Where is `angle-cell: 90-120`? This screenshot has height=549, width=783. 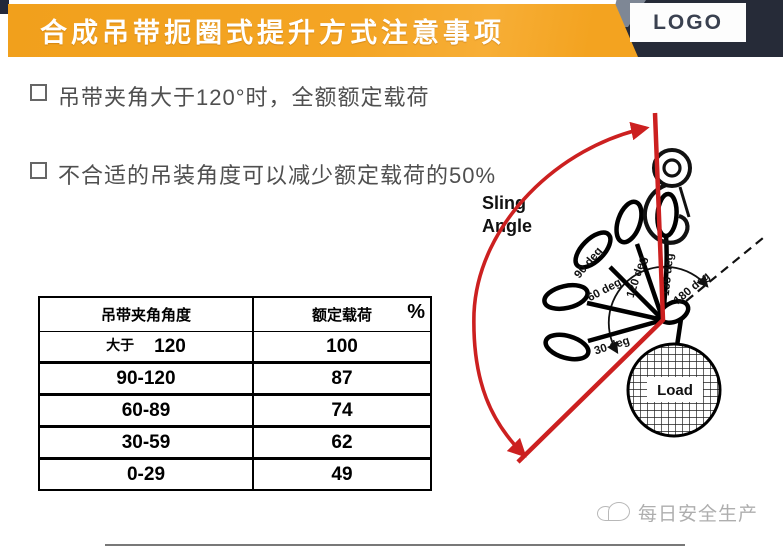
angle-cell: 90-120 is located at coordinates (146, 378).